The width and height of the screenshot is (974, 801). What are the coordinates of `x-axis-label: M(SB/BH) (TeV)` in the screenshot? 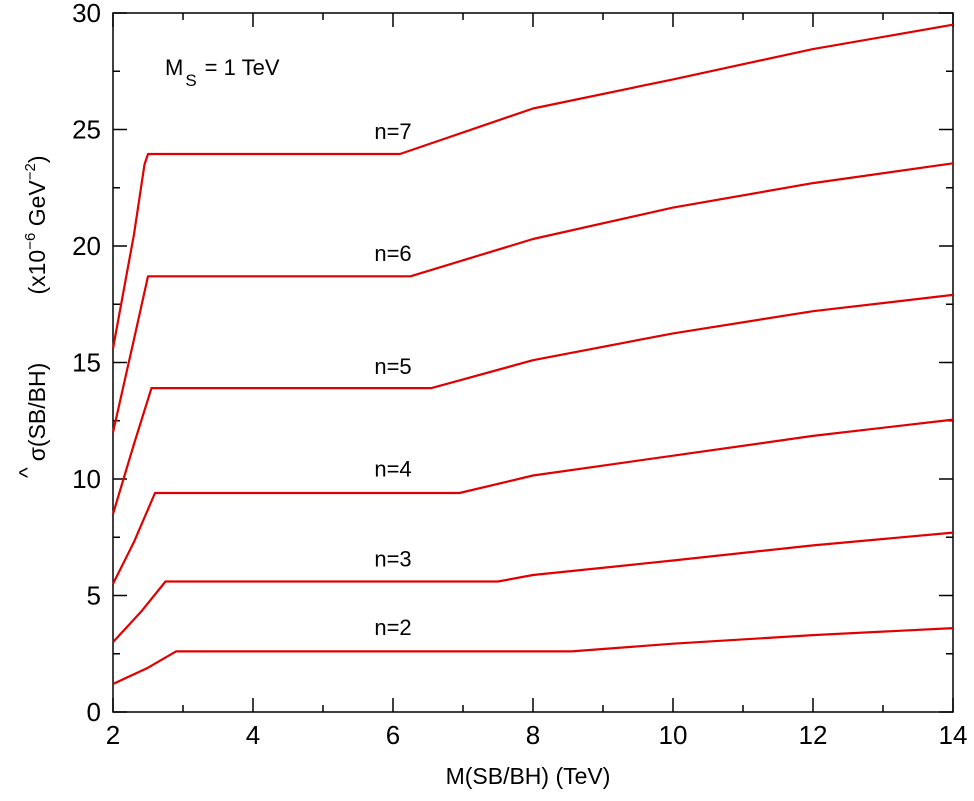 It's located at (528, 776).